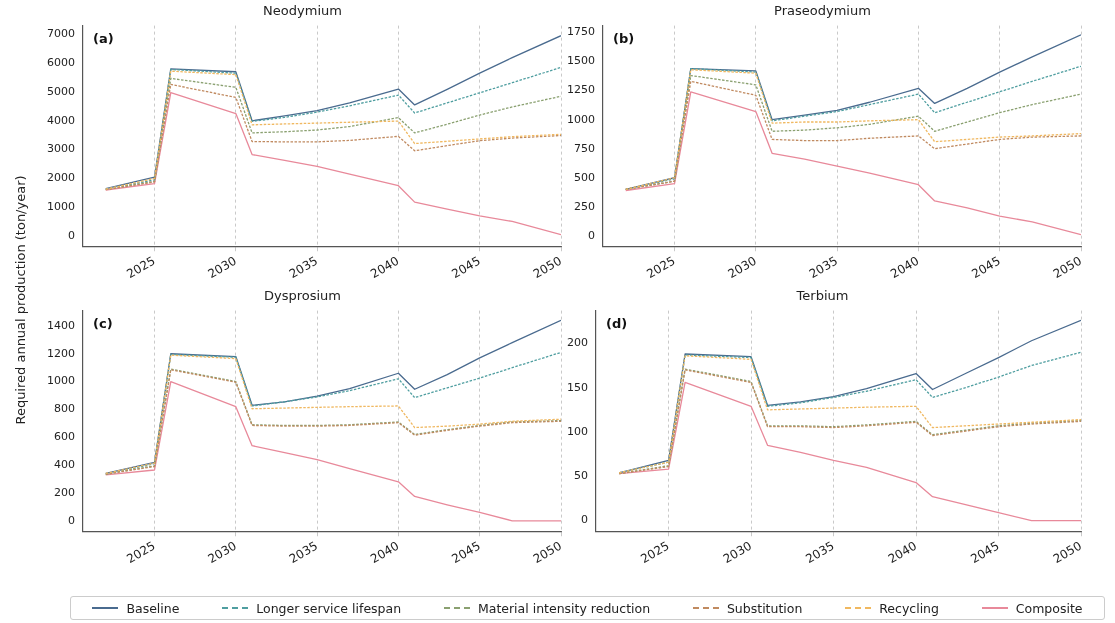  What do you see at coordinates (60, 178) in the screenshot?
I see `y-tick-label: 2000` at bounding box center [60, 178].